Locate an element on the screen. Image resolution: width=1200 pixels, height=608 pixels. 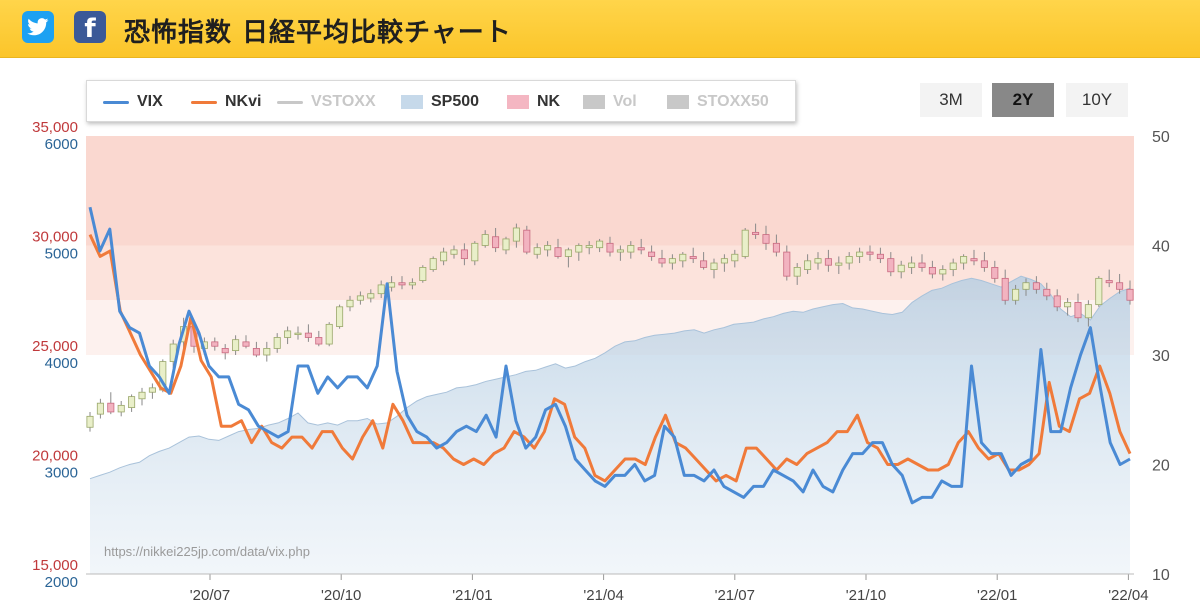
nk-axis-tick-label: 35,000 is located at coordinates (55, 127).